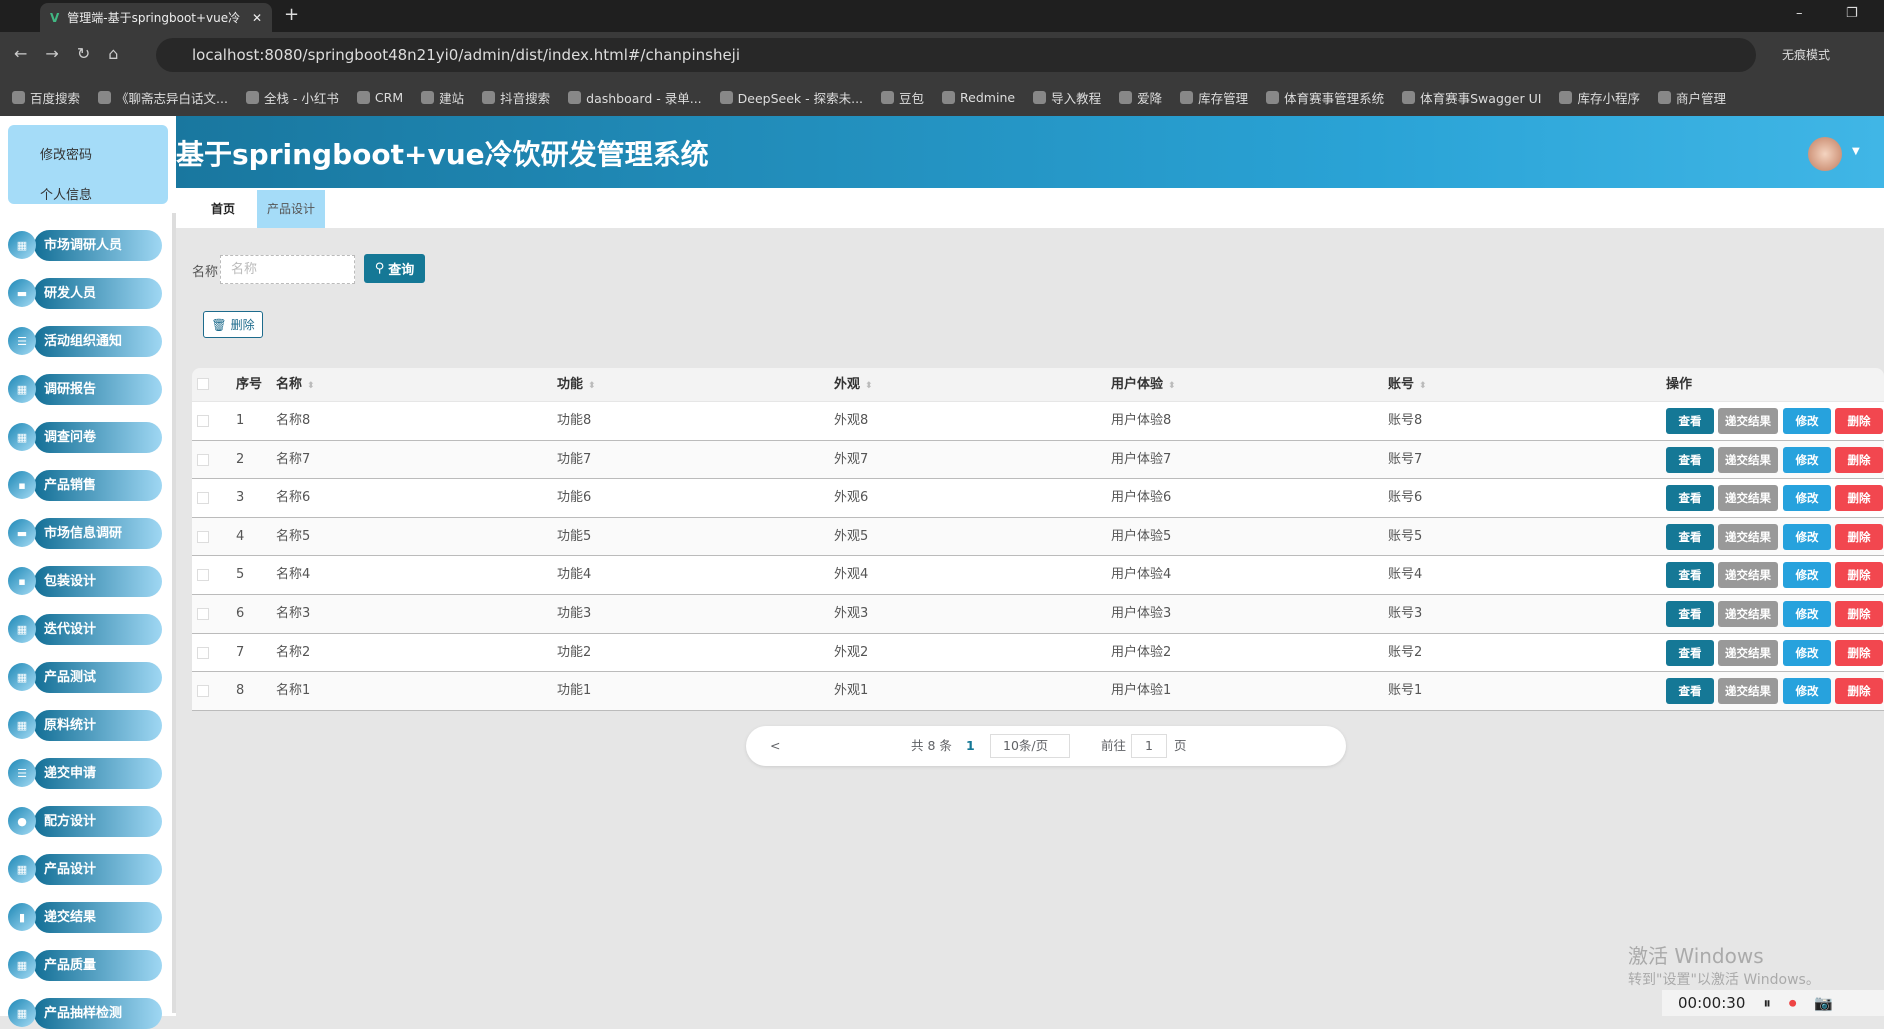  I want to click on column-header: 名称 ⬍, so click(295, 384).